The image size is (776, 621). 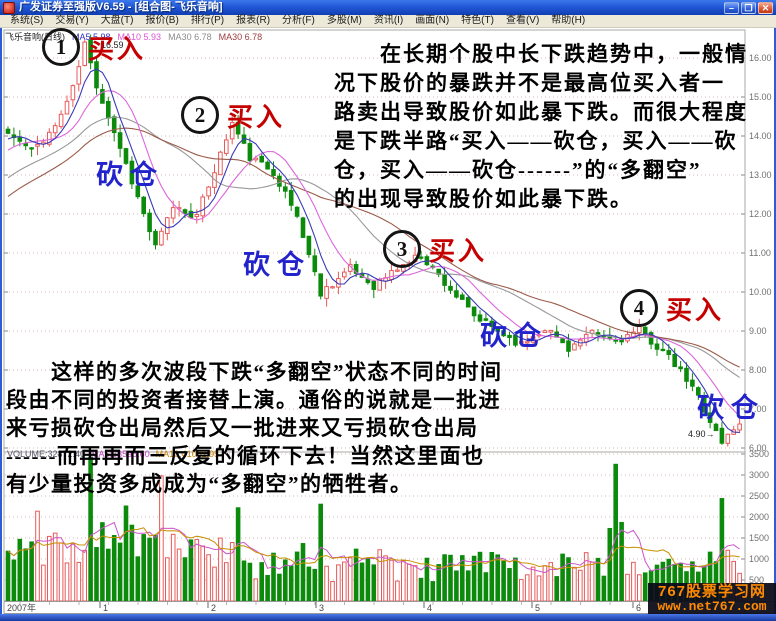 I want to click on menu-item-12: 查看(V), so click(x=522, y=20).